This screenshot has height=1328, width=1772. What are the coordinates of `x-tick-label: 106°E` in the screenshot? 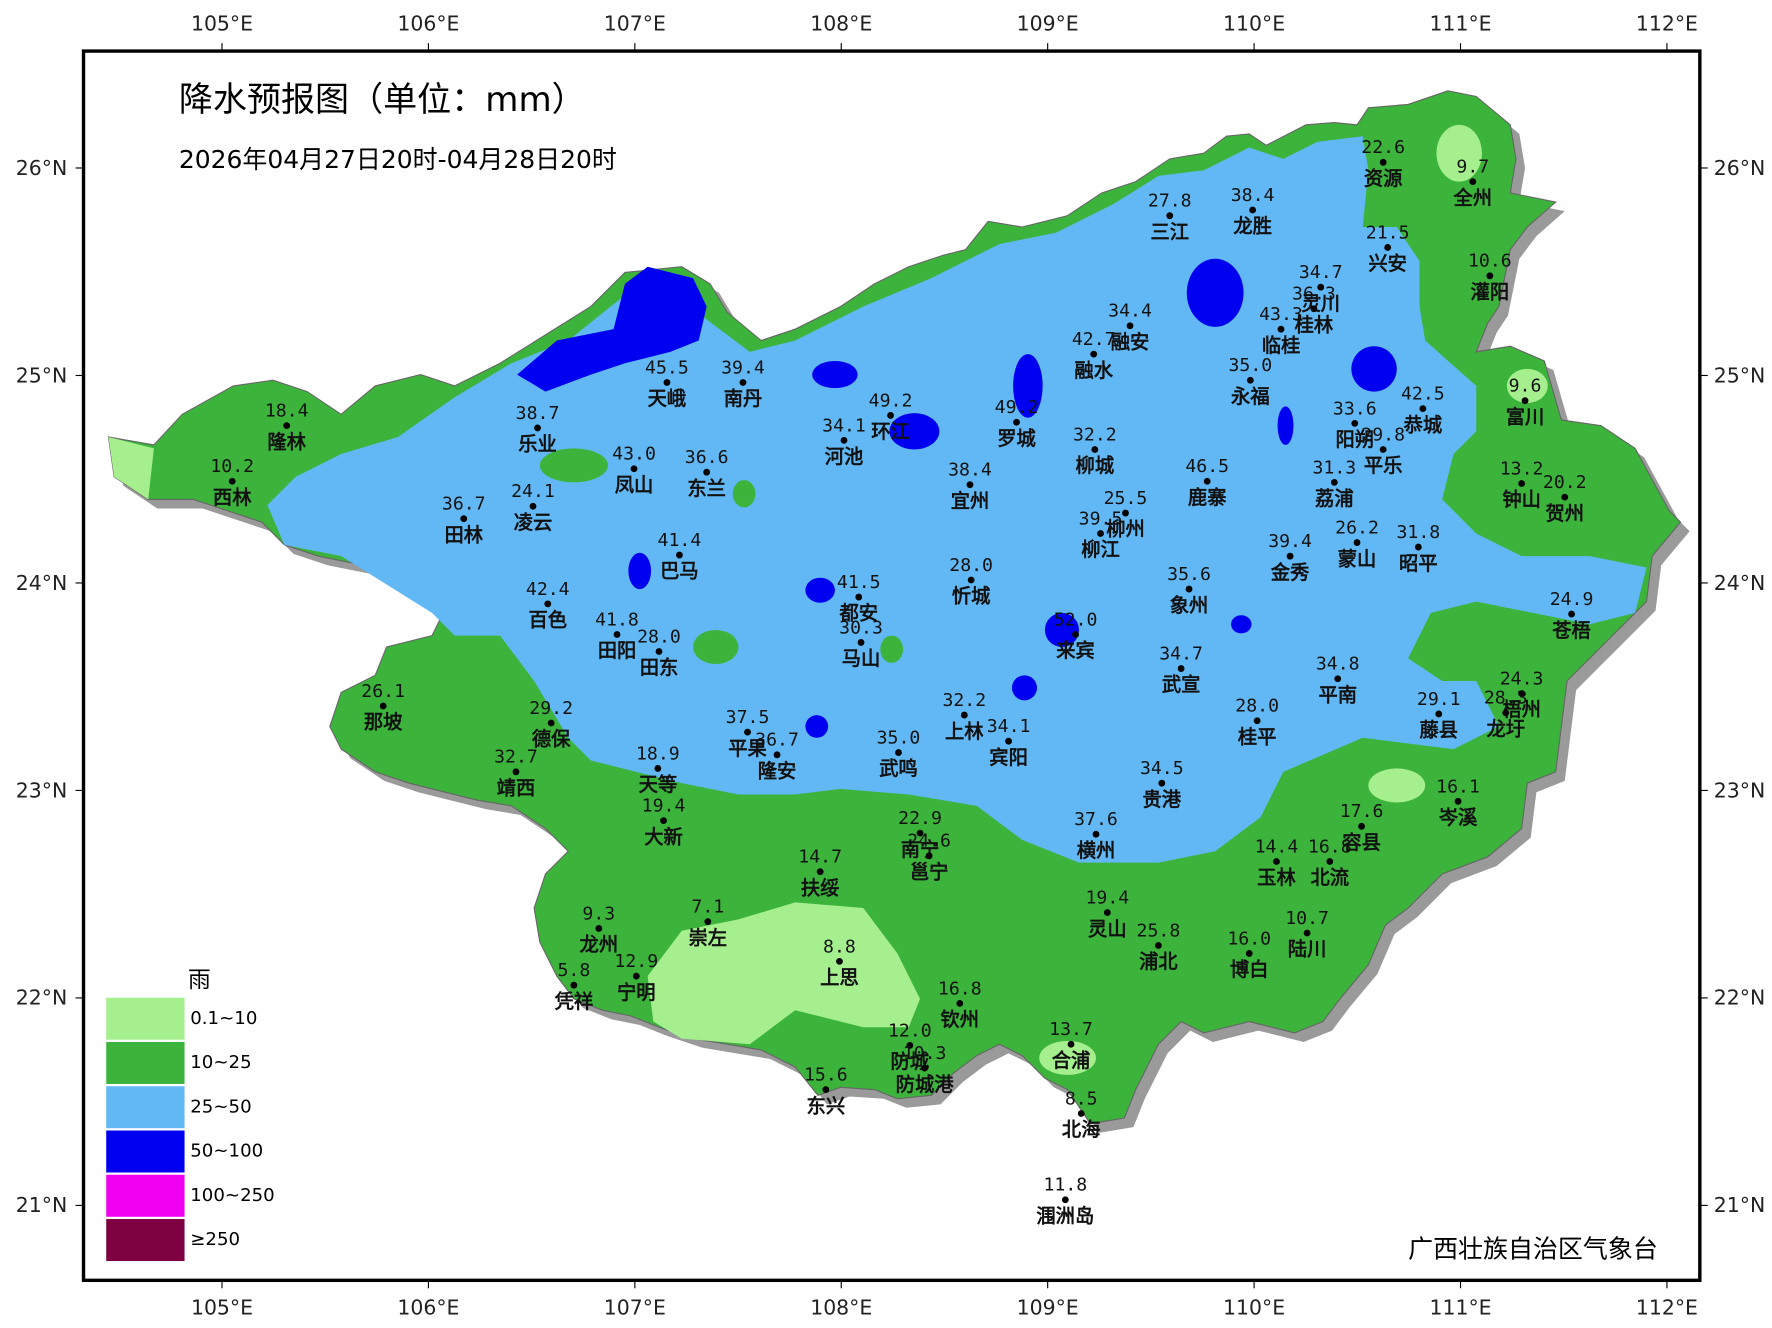 It's located at (428, 1307).